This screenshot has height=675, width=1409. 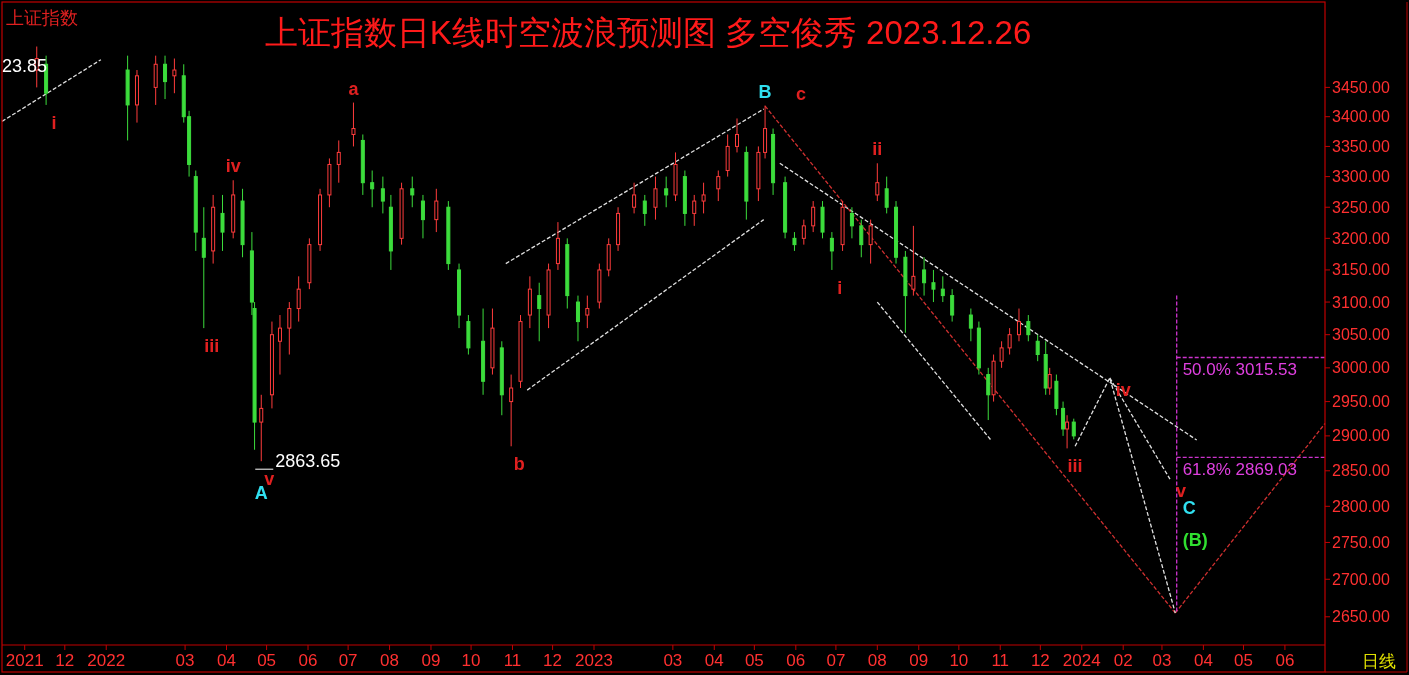 I want to click on annotation: c, so click(x=801, y=93).